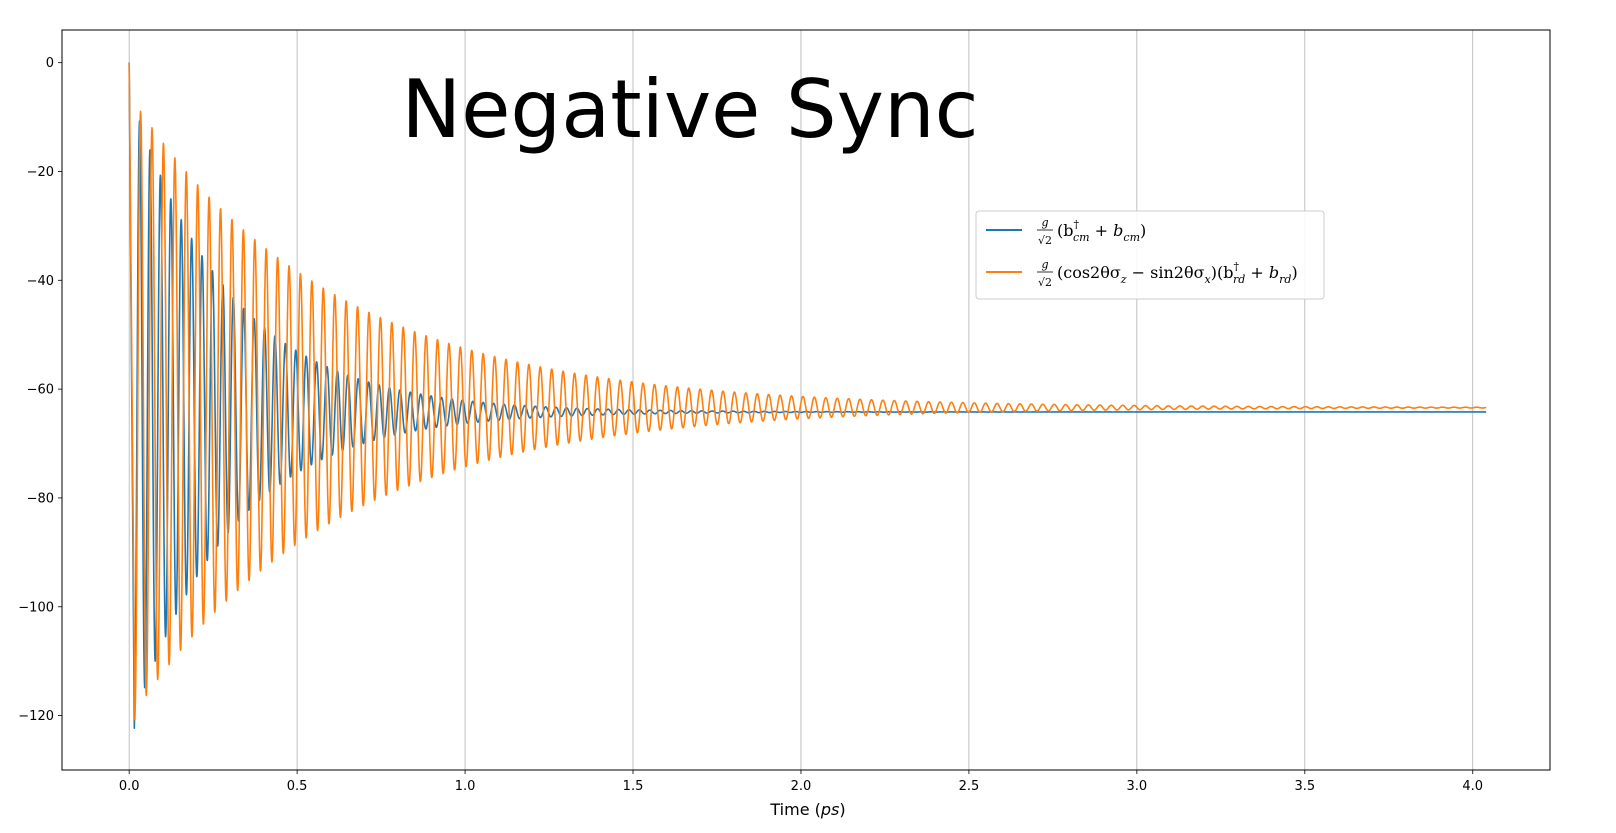 This screenshot has height=833, width=1616. Describe the element at coordinates (1208, 279) in the screenshot. I see `legend-2-sub-b: x` at that location.